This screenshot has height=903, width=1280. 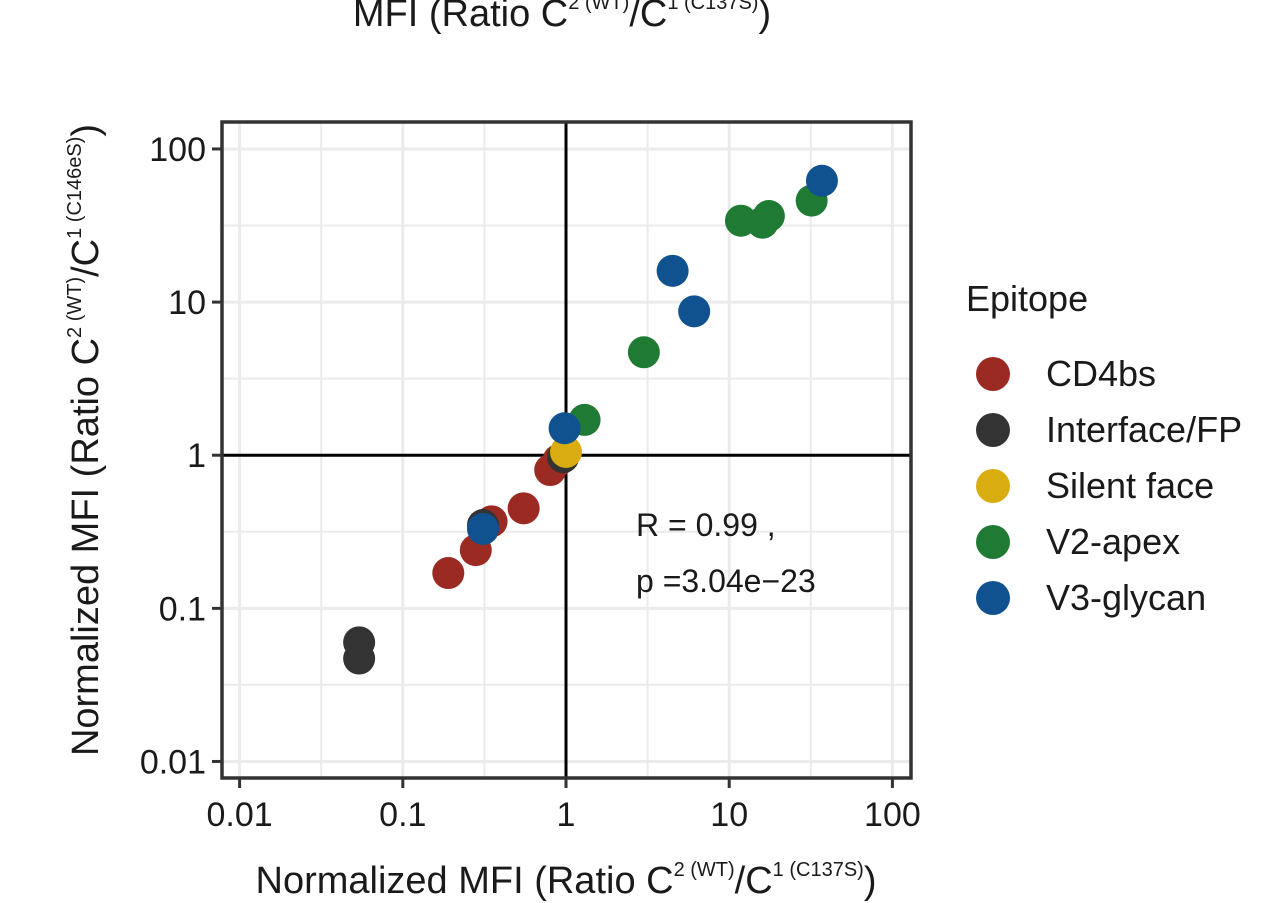 What do you see at coordinates (1144, 429) in the screenshot?
I see `legend-label: Interface/FP` at bounding box center [1144, 429].